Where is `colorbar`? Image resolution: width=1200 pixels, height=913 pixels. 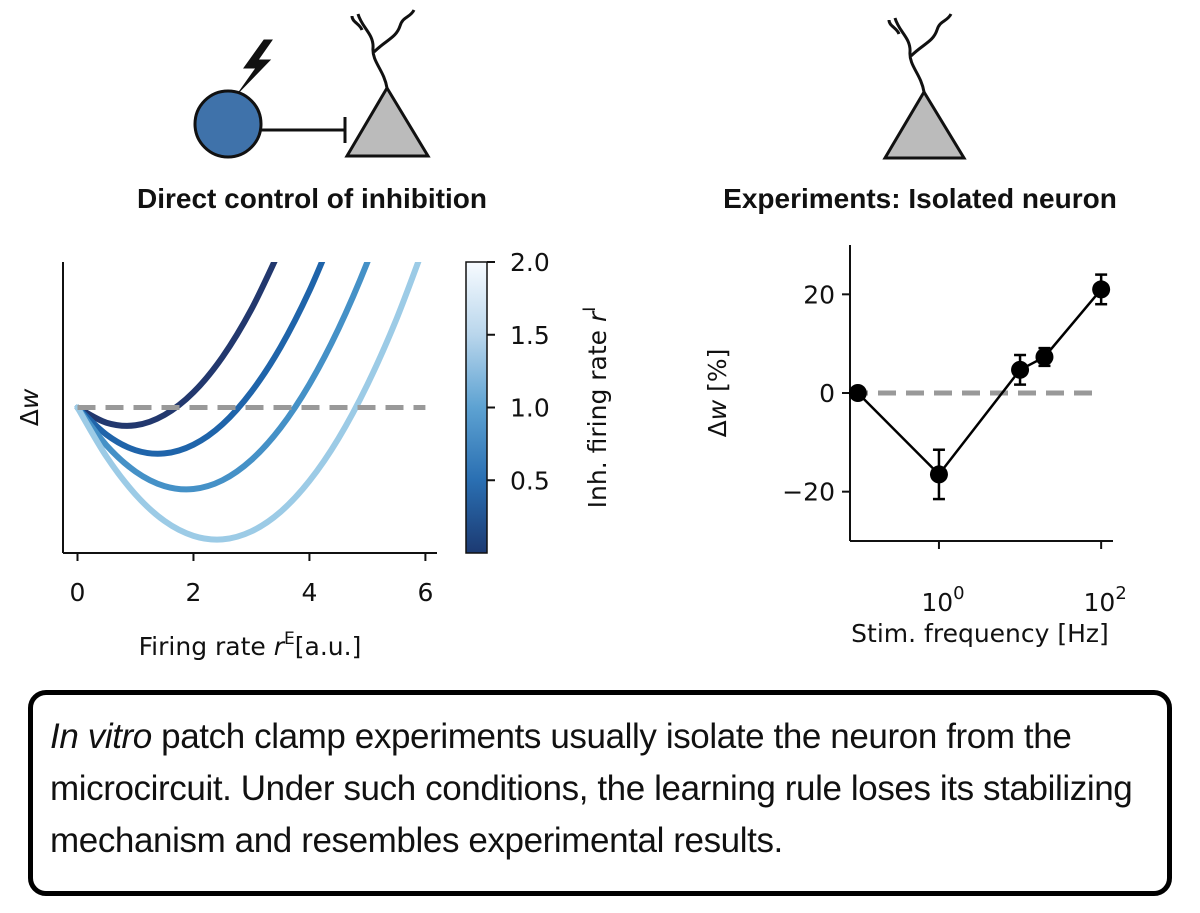 colorbar is located at coordinates (476, 407).